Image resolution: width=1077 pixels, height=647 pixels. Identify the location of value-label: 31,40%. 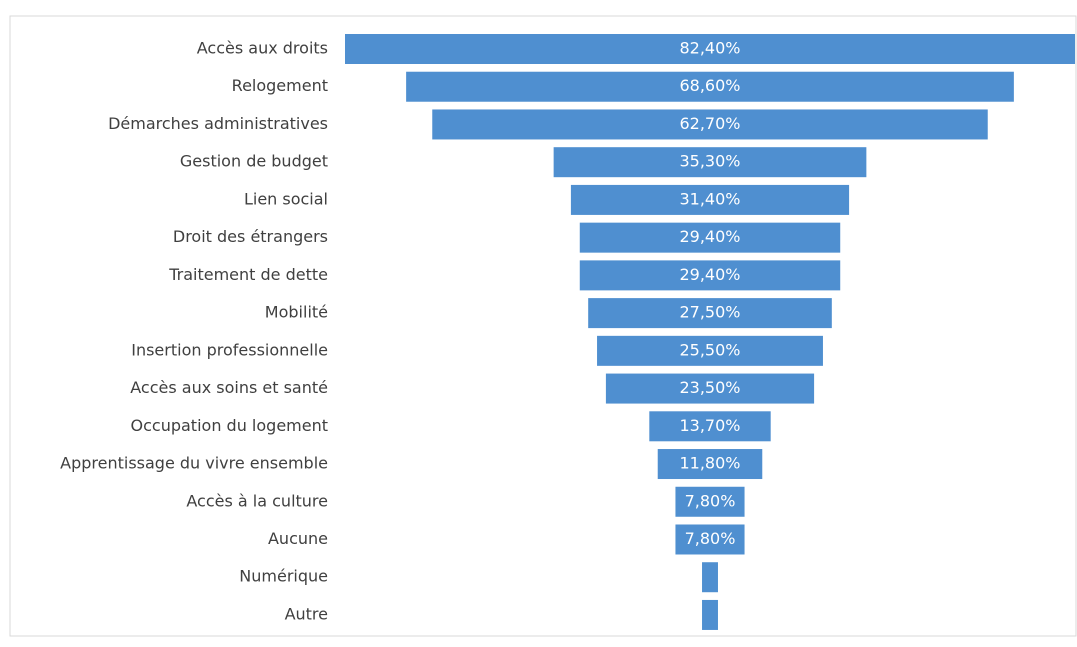
(709, 198).